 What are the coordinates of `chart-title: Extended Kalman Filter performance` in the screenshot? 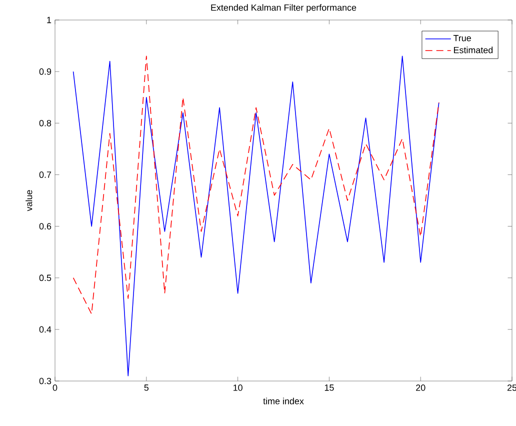 It's located at (283, 8).